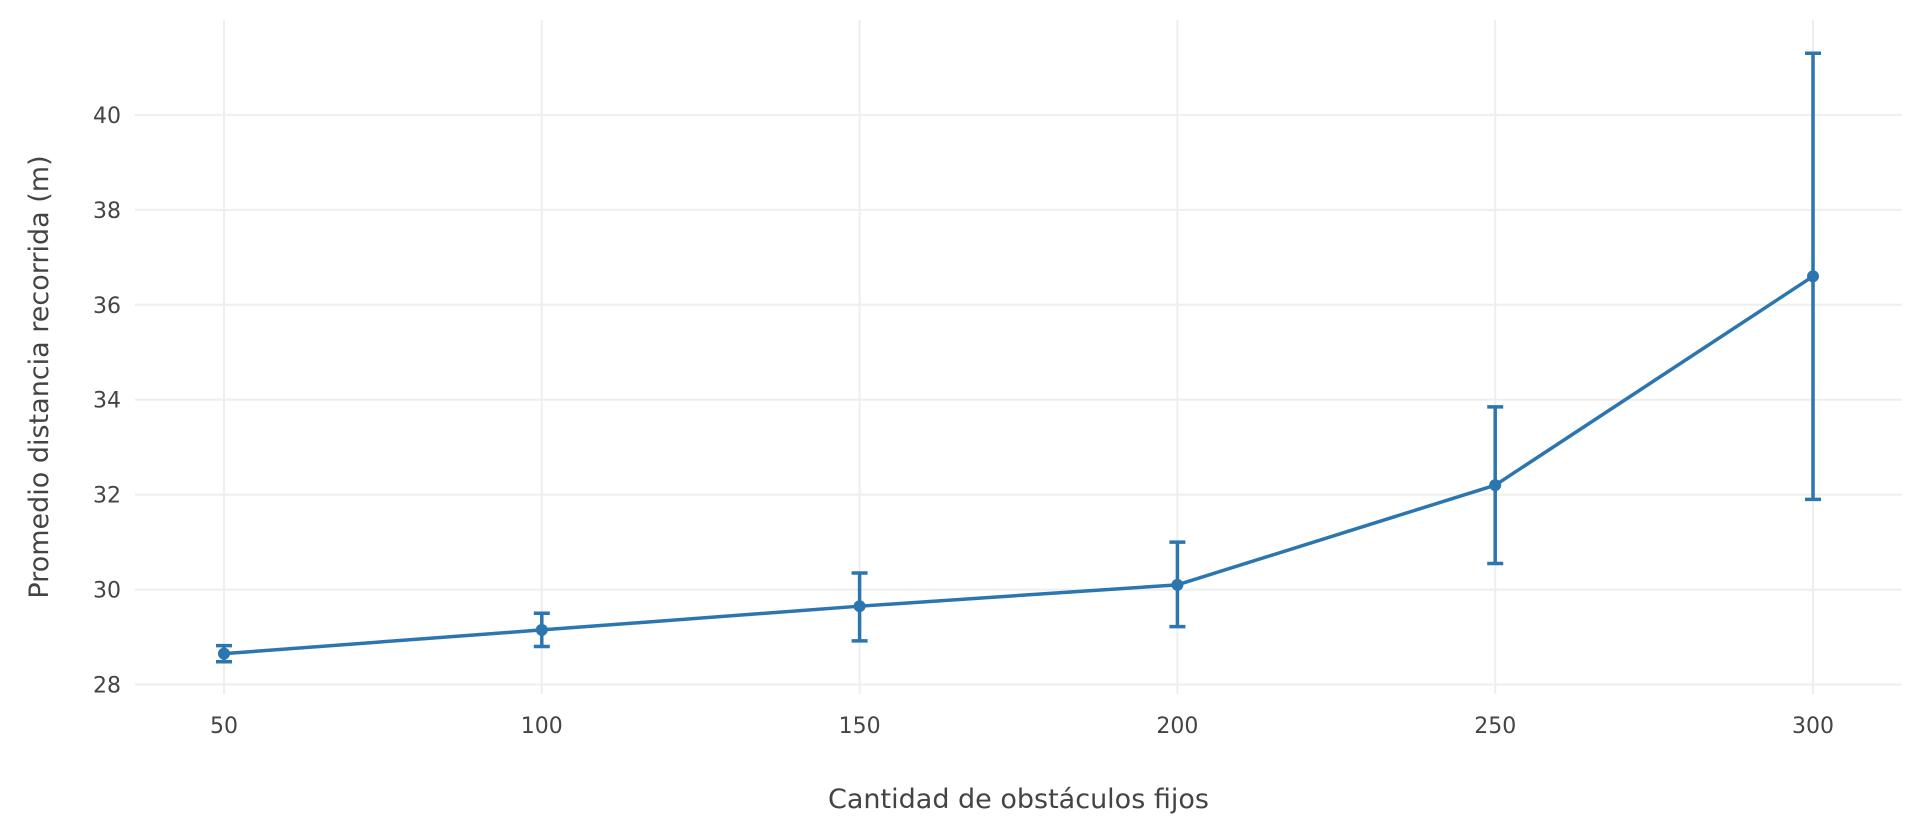  I want to click on x-tick-label: 200, so click(1177, 726).